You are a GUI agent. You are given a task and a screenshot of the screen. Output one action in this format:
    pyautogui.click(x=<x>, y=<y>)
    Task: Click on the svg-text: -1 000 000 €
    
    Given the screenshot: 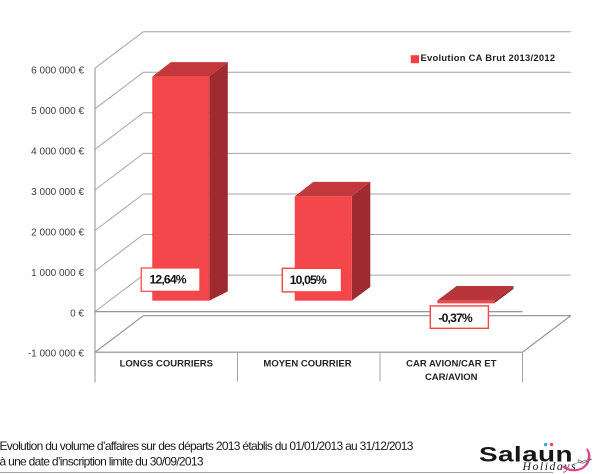 What is the action you would take?
    pyautogui.click(x=56, y=353)
    